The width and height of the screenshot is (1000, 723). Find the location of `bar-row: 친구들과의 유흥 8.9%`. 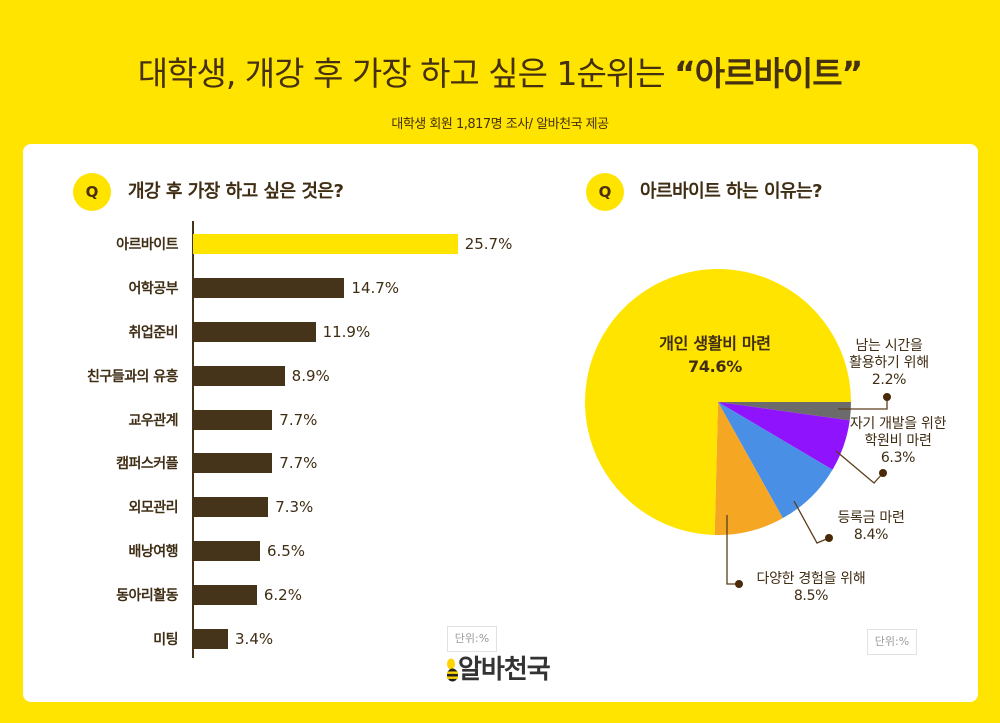

bar-row: 친구들과의 유흥 8.9% is located at coordinates (165, 376).